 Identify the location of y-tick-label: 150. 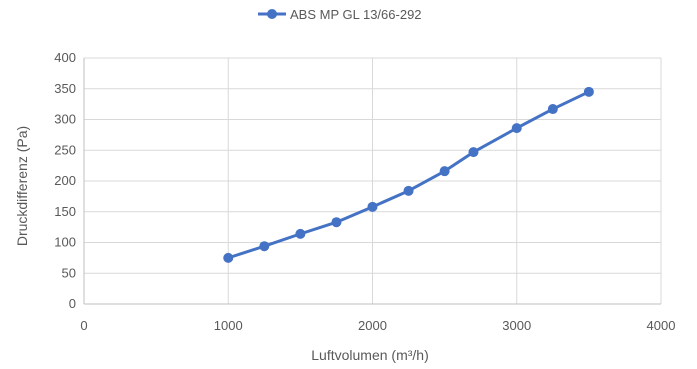
(65, 211).